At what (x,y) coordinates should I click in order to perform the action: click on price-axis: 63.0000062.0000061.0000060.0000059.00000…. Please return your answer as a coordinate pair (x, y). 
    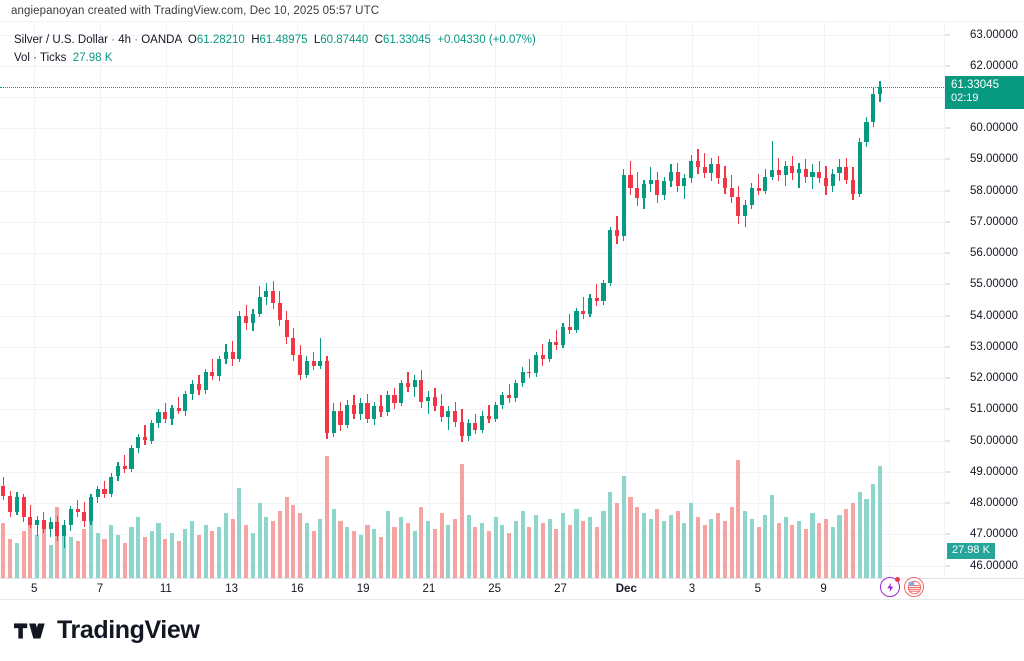
    Looking at the image, I should click on (984, 300).